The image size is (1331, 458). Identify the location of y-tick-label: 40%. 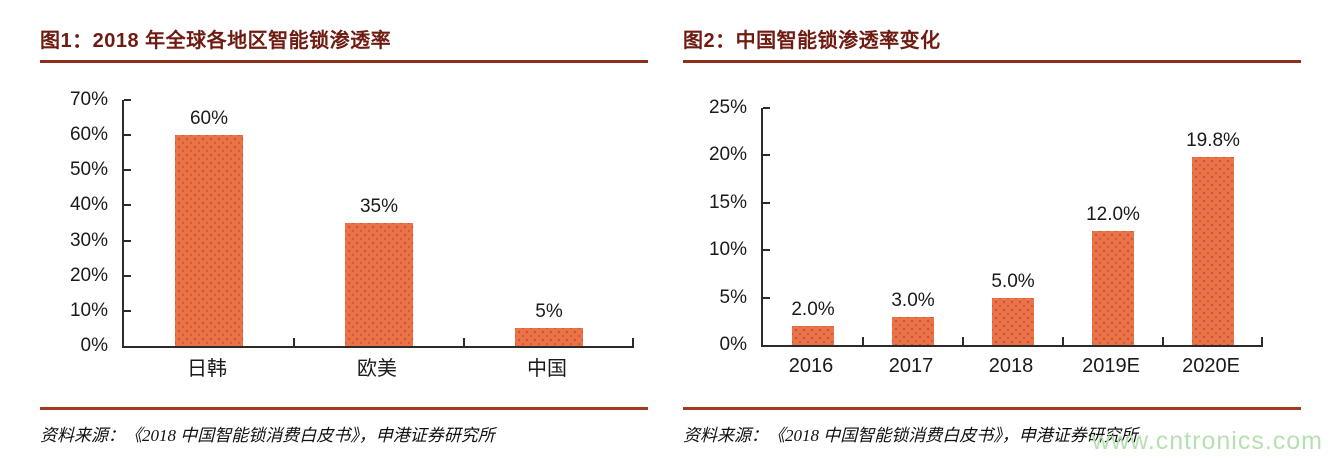
(88, 205).